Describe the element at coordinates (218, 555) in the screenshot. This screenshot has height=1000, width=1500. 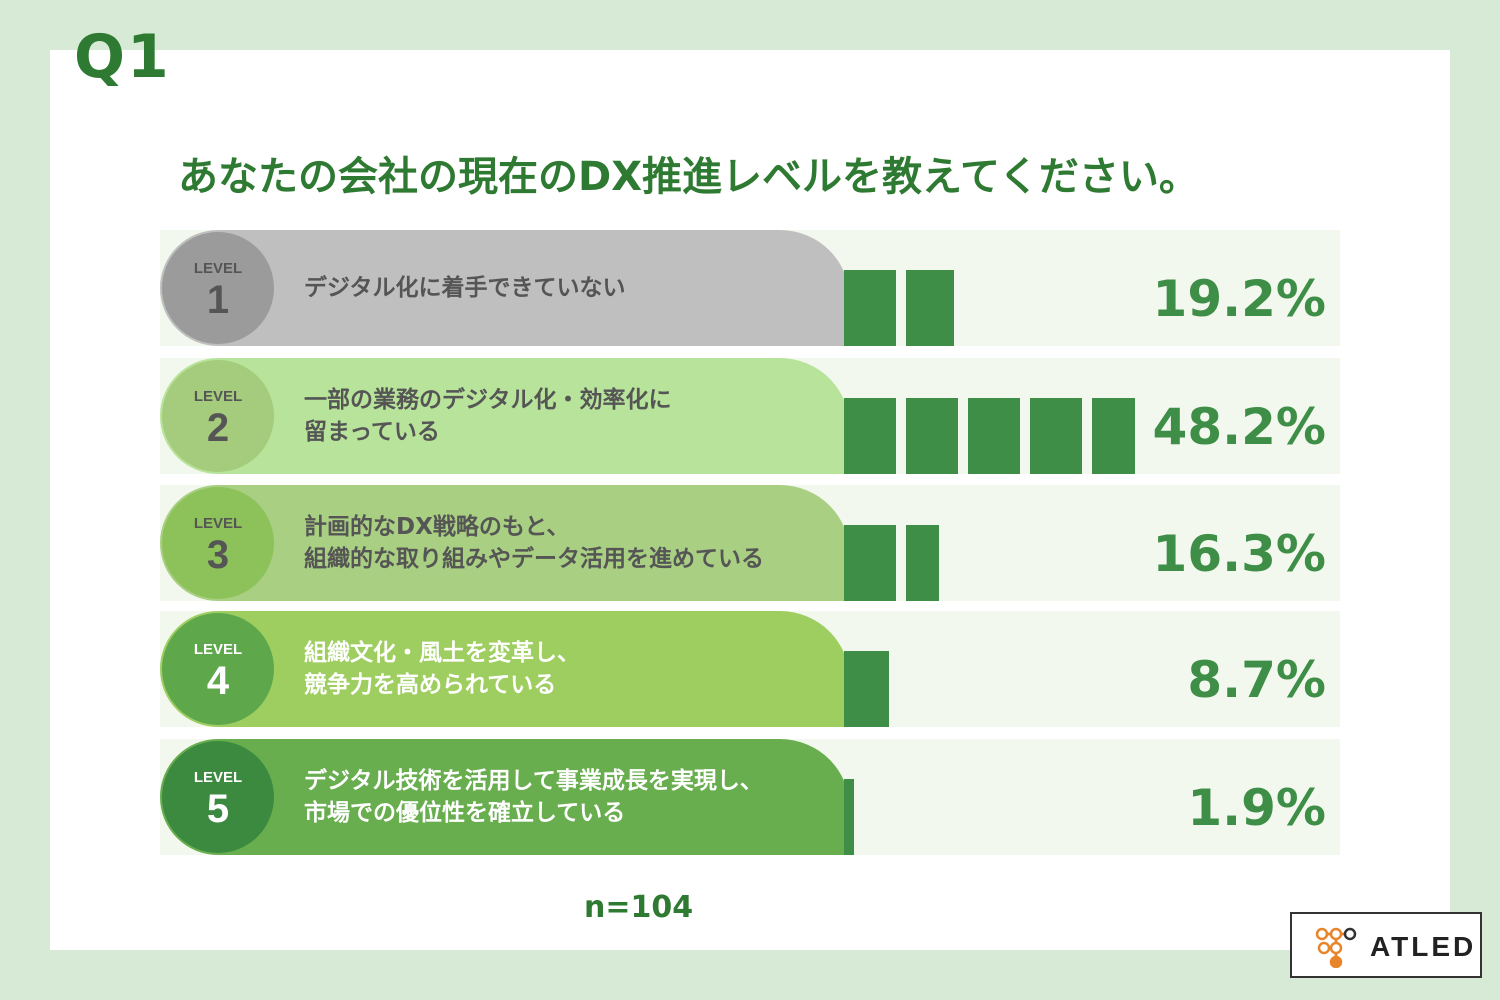
I see `level-number: 3` at that location.